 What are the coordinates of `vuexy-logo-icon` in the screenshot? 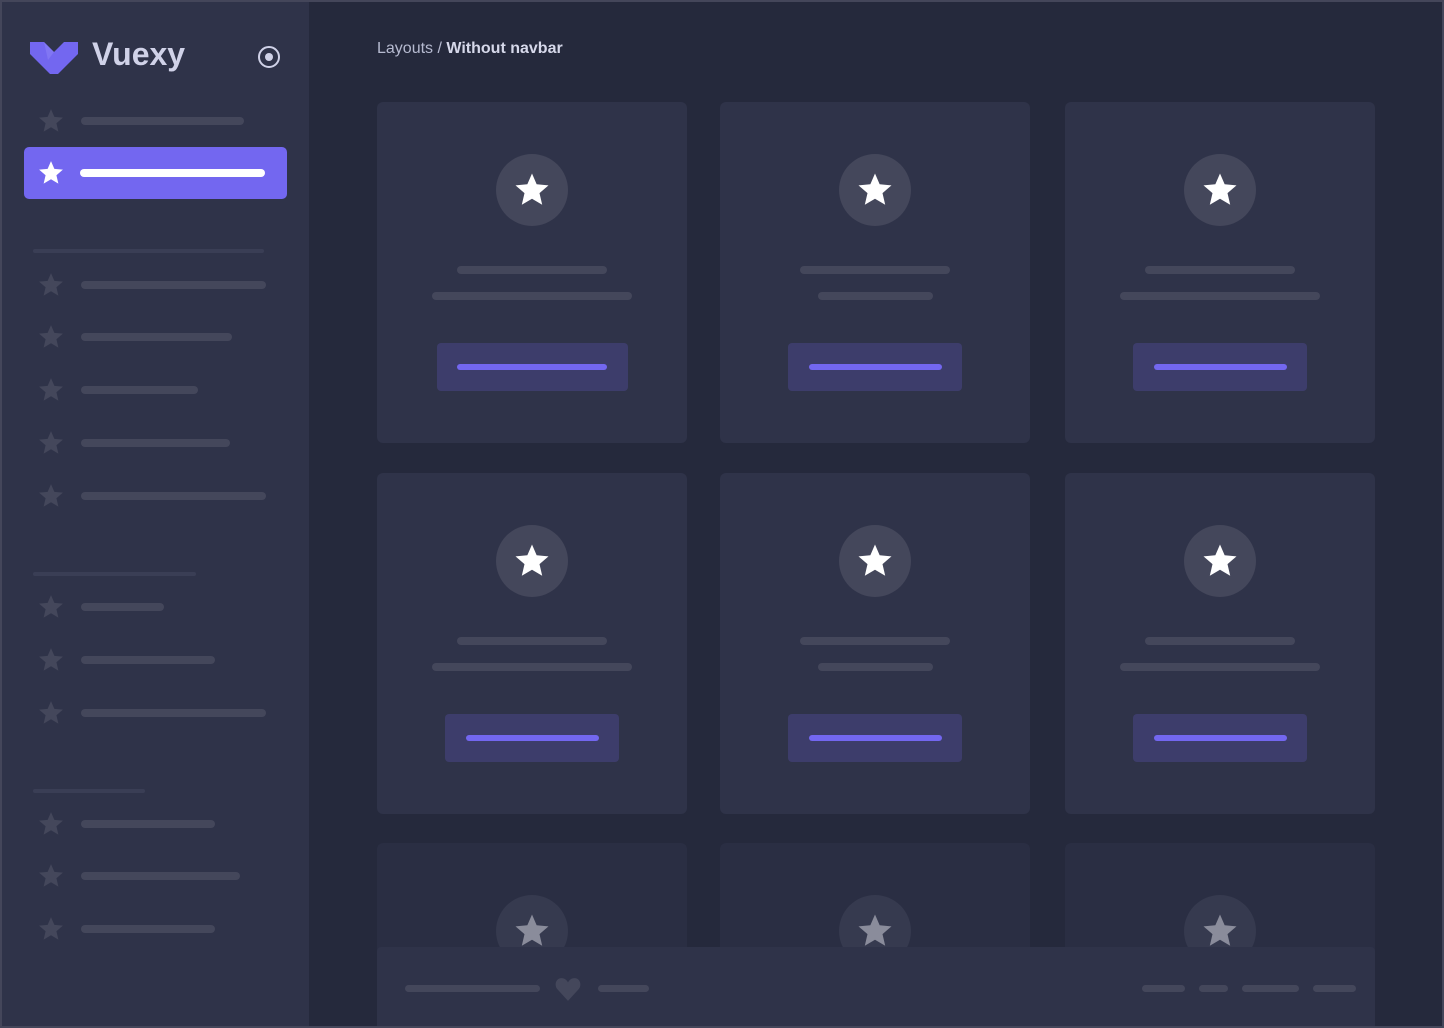 It's located at (54, 58).